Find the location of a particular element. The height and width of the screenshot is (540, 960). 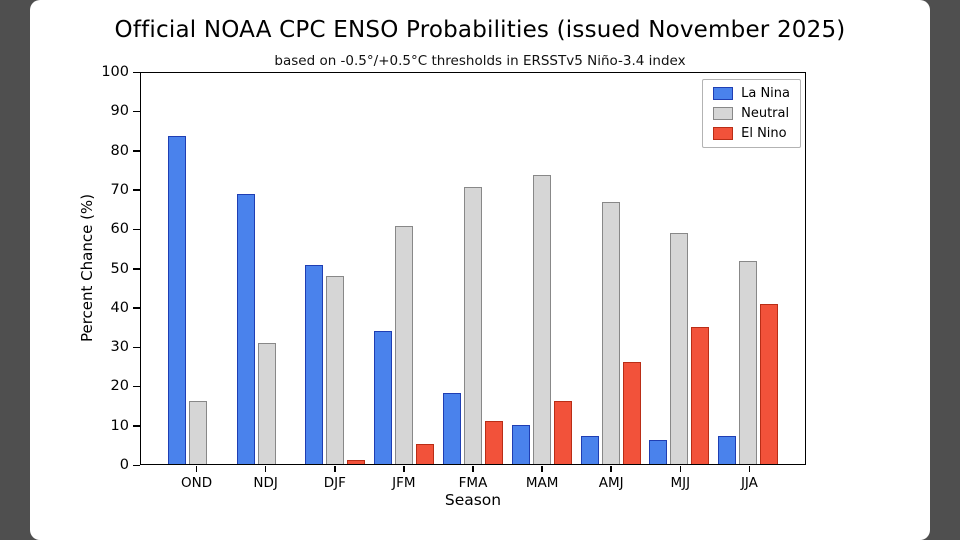

x-tick-label: OND is located at coordinates (196, 483).